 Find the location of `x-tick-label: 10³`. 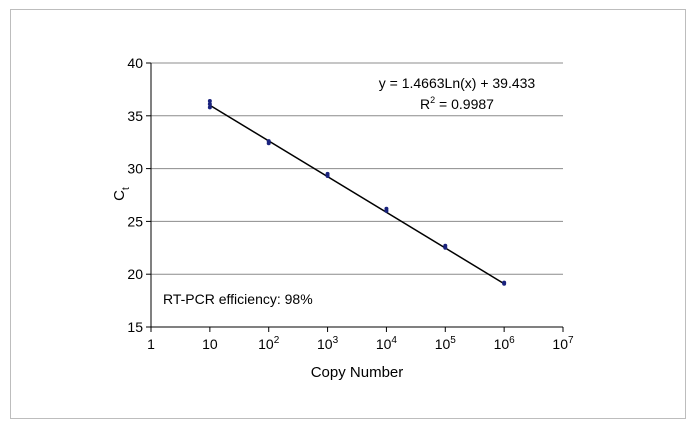

x-tick-label: 10³ is located at coordinates (328, 343).